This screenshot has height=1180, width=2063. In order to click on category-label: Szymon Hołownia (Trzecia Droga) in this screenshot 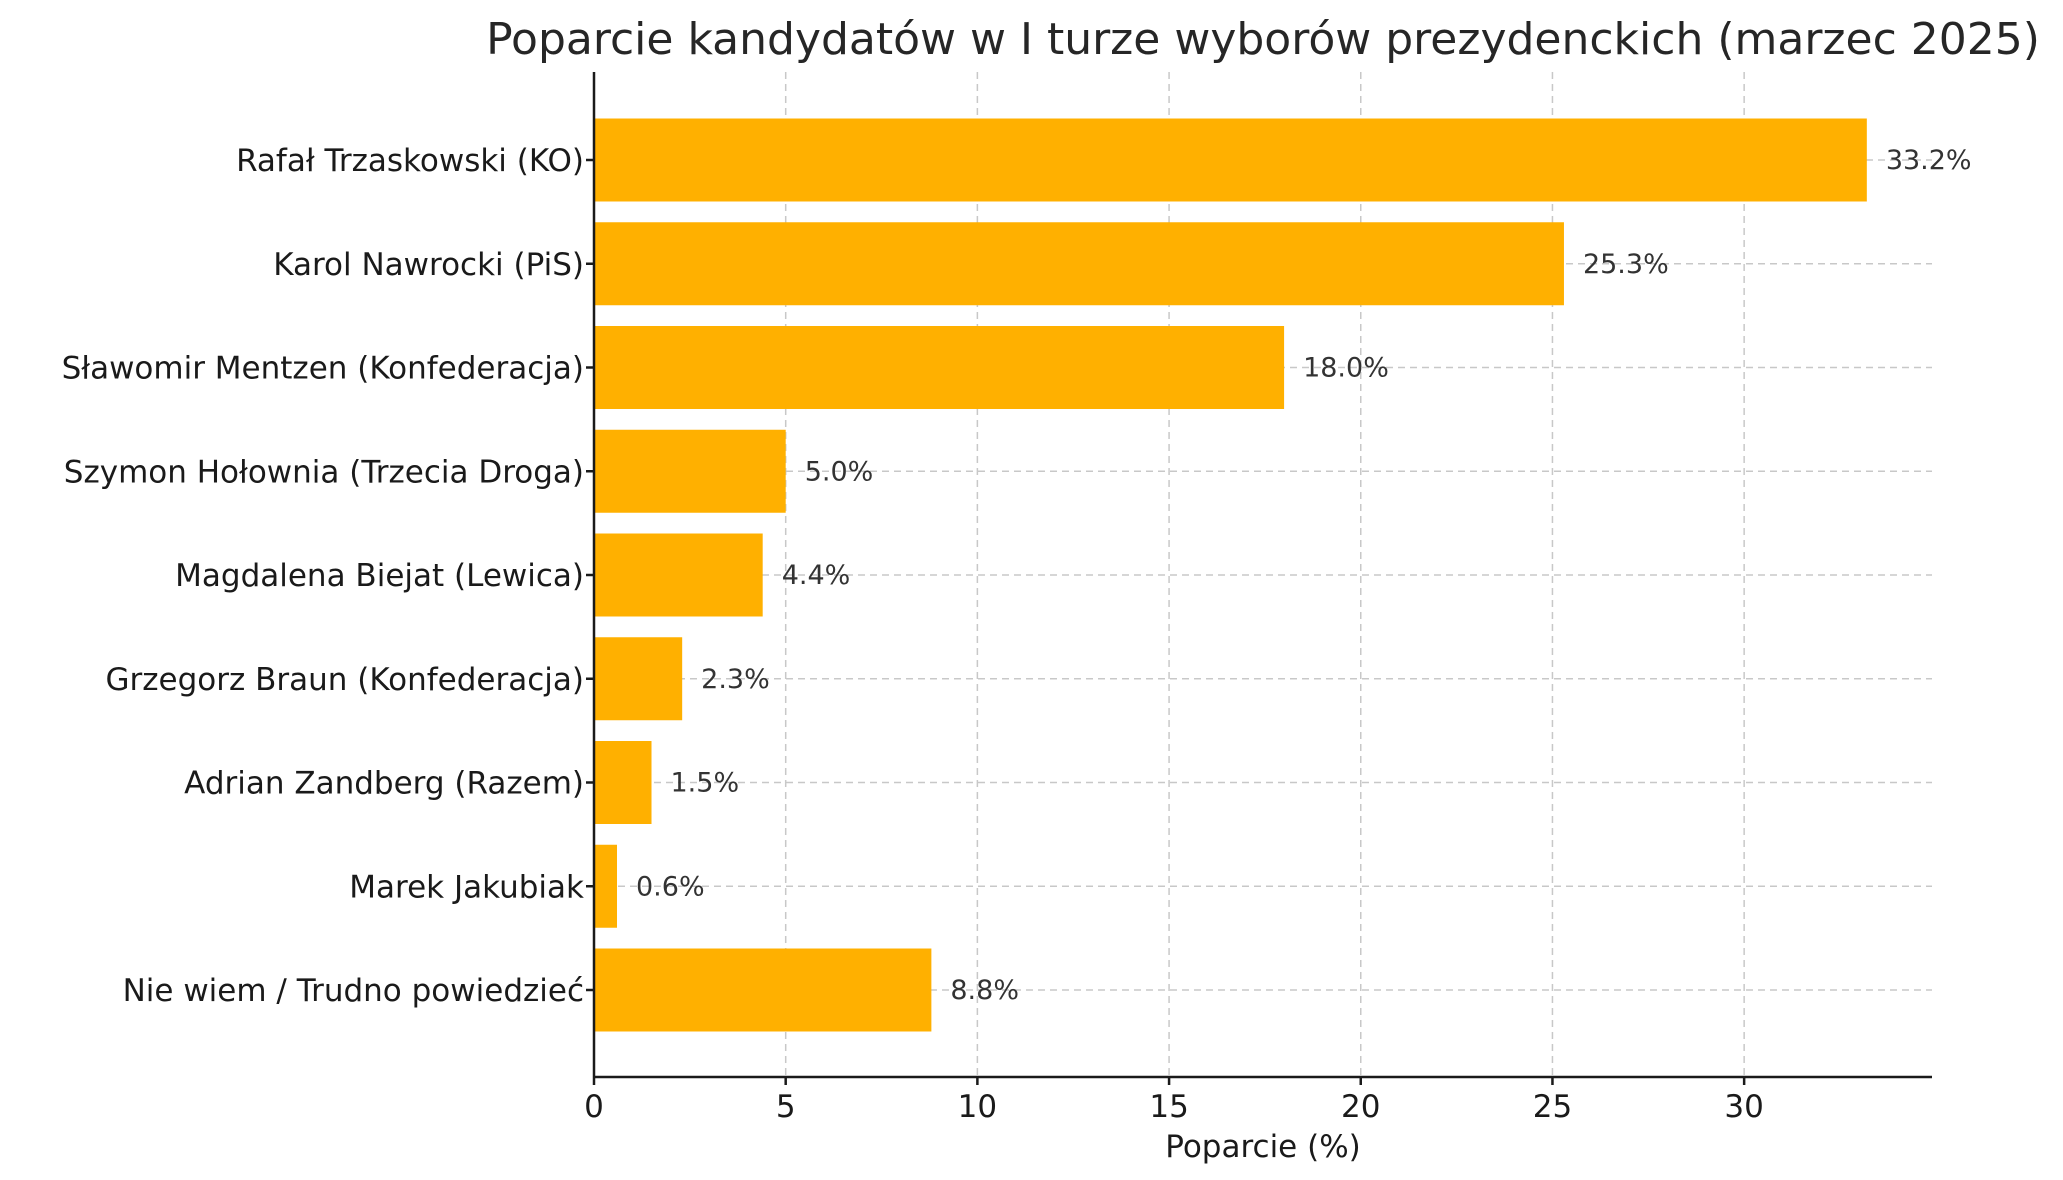, I will do `click(324, 472)`.